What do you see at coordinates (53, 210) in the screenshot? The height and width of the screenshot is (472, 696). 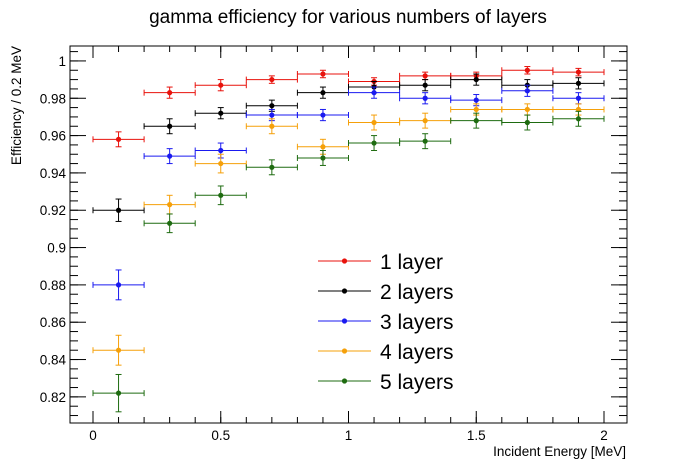 I see `y-tick-label: 0.92` at bounding box center [53, 210].